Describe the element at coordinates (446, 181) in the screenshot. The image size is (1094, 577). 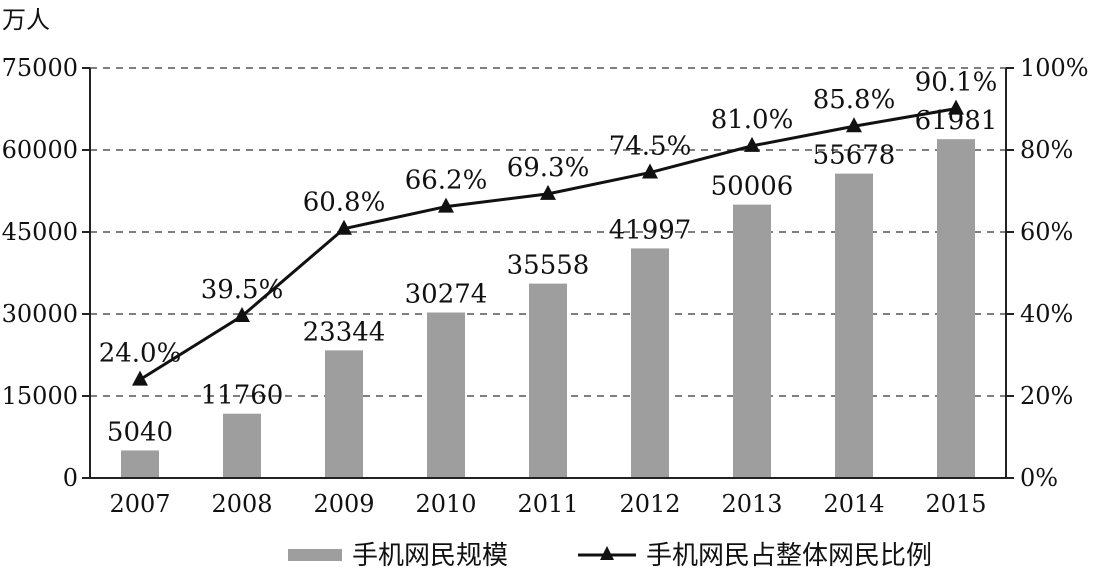
I see `ratio-value-label: 66.2%` at that location.